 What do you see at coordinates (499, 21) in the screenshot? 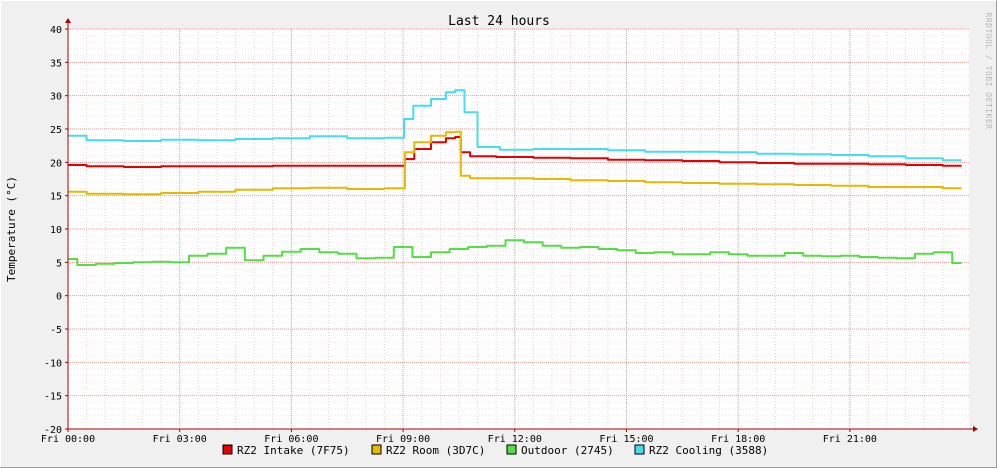
I see `chart-title: Last 24 hours` at bounding box center [499, 21].